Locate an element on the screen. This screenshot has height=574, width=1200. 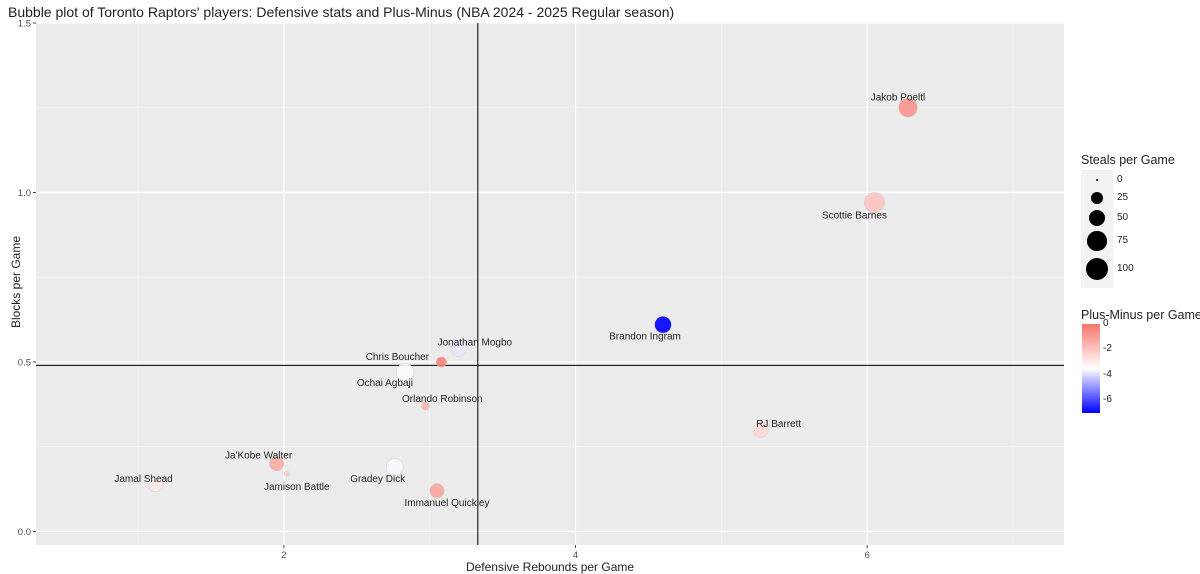
point-label: Jonathan Mogbo is located at coordinates (475, 342).